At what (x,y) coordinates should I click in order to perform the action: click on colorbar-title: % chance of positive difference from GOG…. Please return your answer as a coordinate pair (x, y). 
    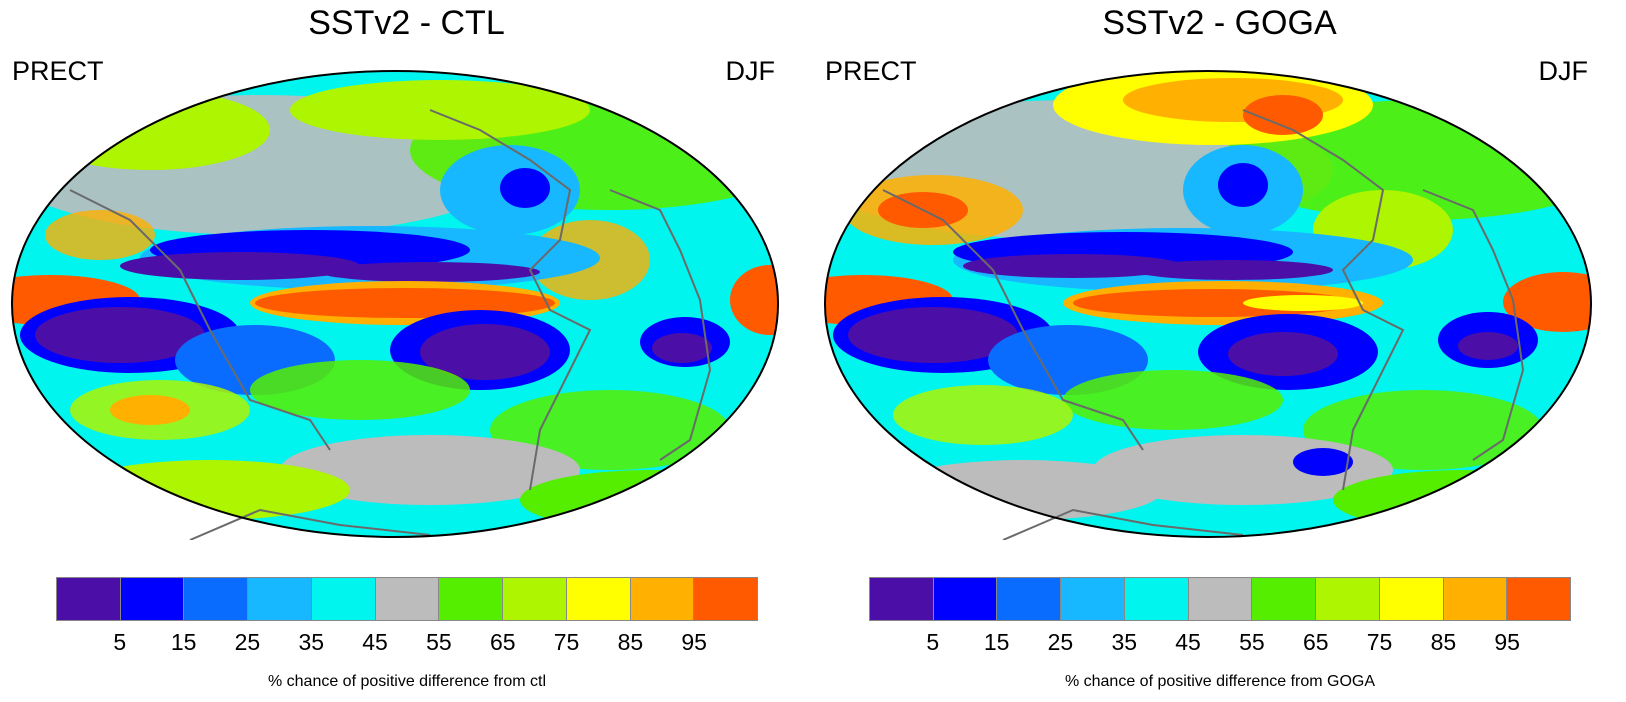
    Looking at the image, I should click on (1220, 681).